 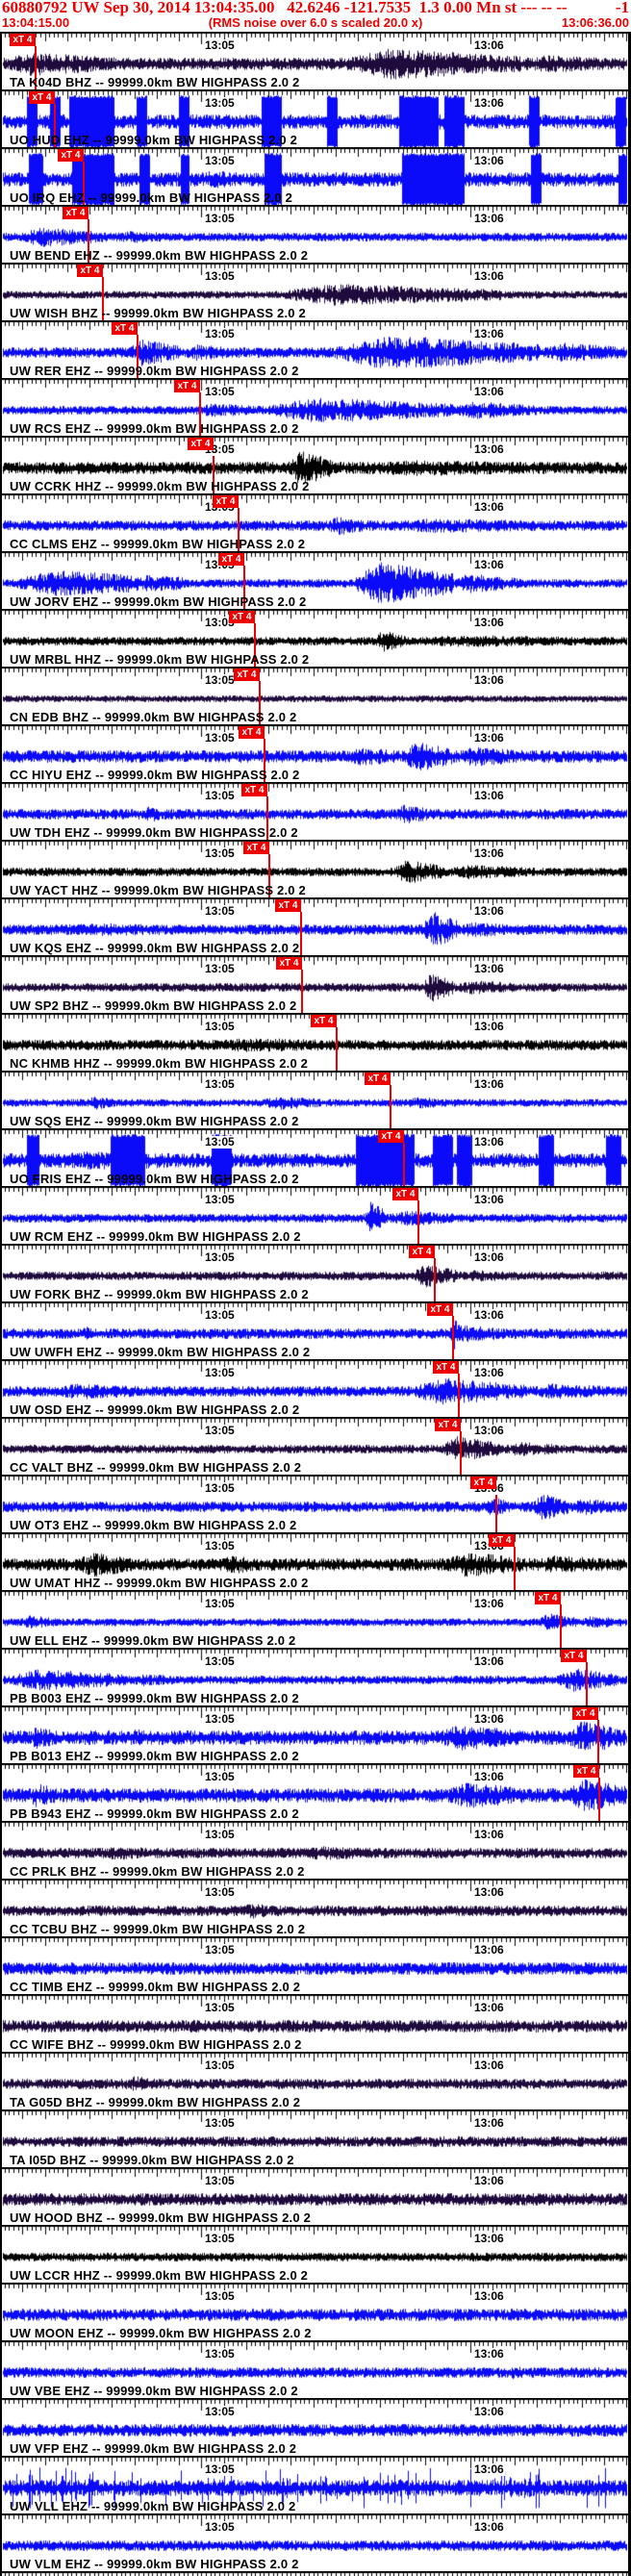 What do you see at coordinates (315, 1503) in the screenshot?
I see `waveform-canvas-ot3` at bounding box center [315, 1503].